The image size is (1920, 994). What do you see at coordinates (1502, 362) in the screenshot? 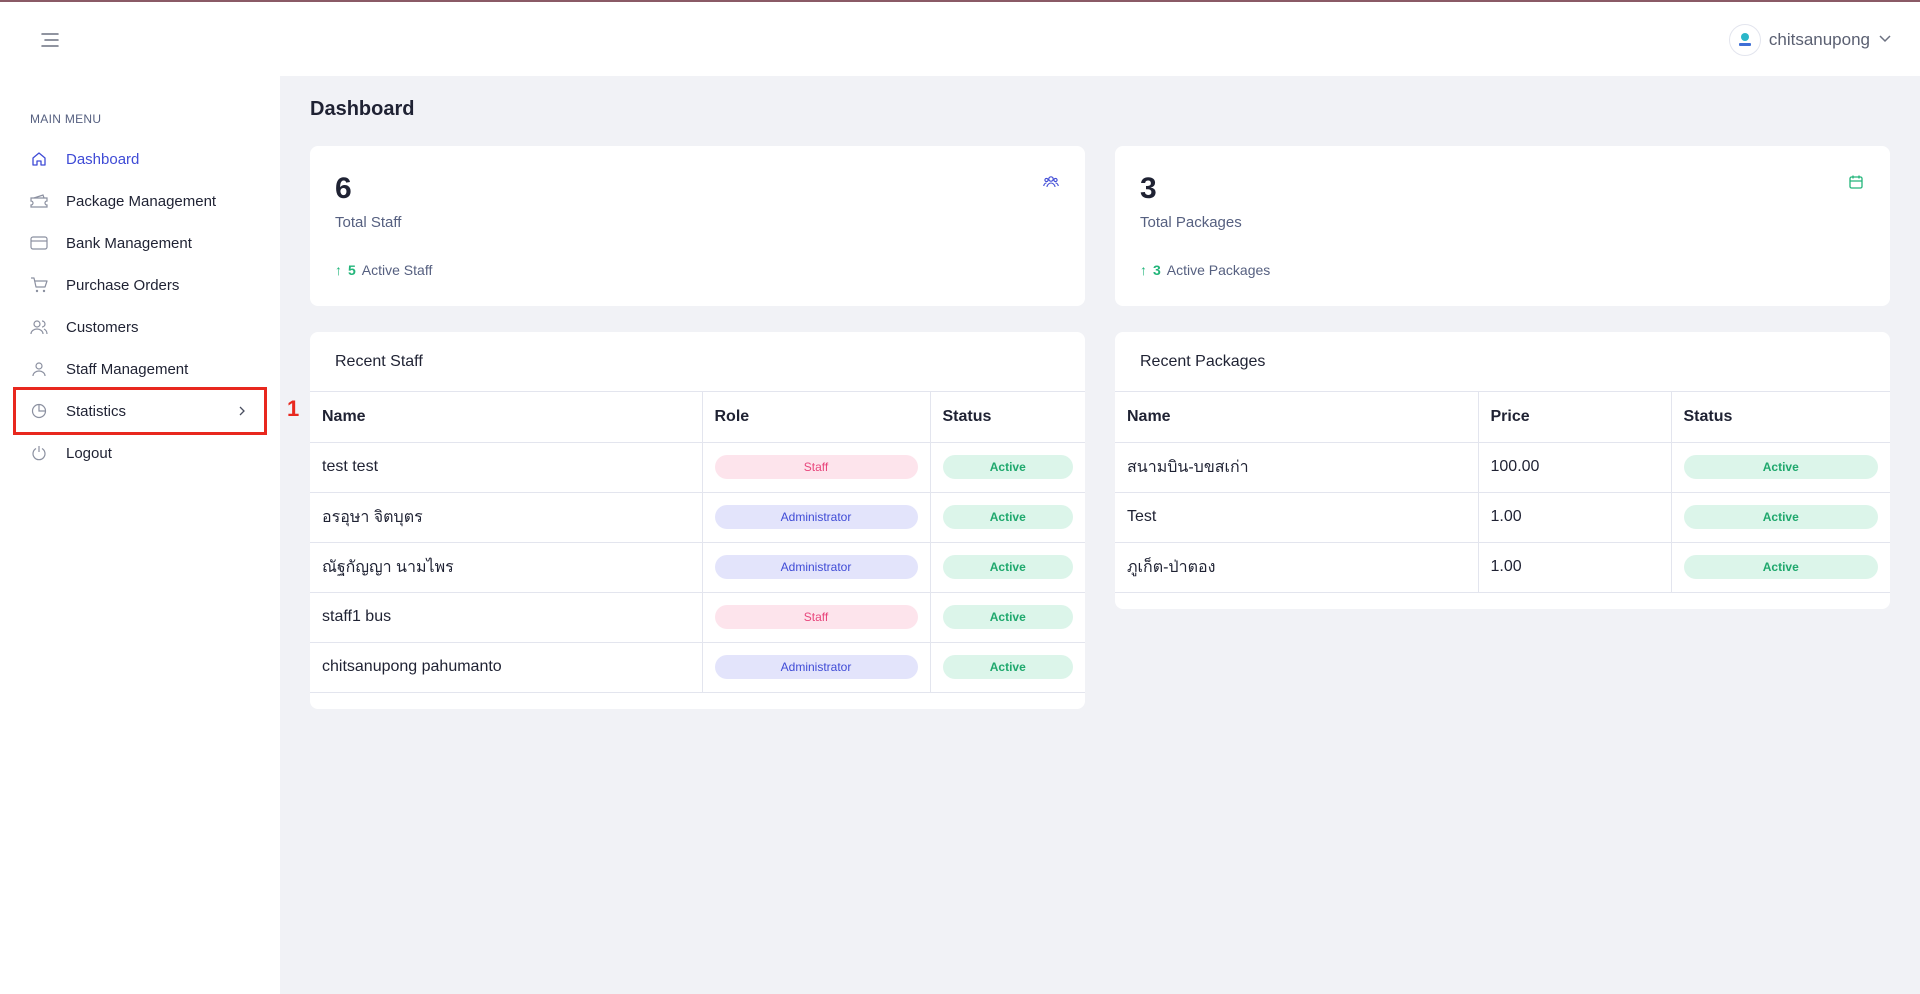
I see `recent-packages-title: Recent Packages` at bounding box center [1502, 362].